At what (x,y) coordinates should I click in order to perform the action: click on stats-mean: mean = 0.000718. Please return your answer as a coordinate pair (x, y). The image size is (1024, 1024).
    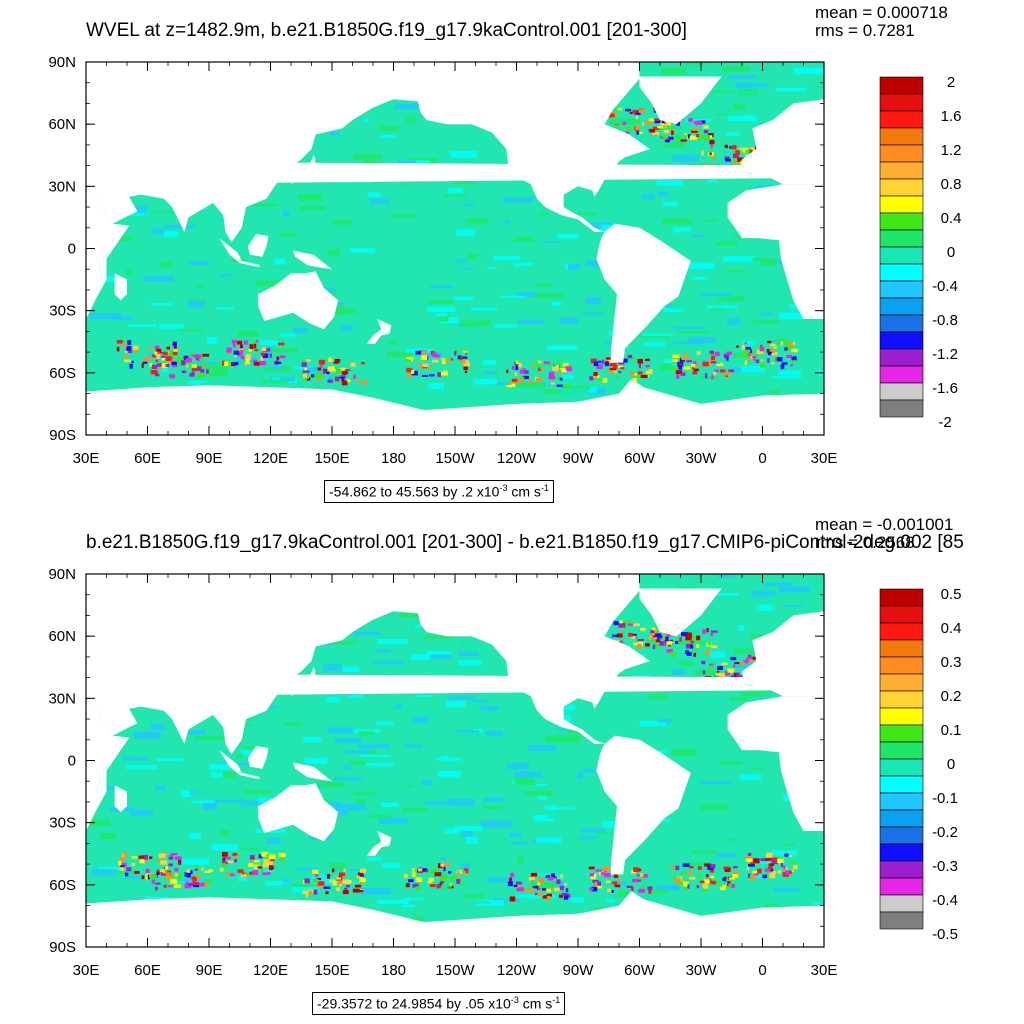
    Looking at the image, I should click on (881, 12).